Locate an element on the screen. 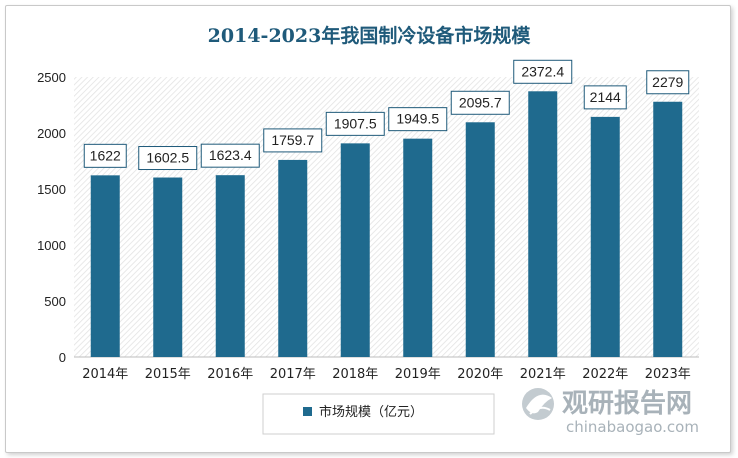 This screenshot has height=458, width=738. x-tick-label: 2014年 is located at coordinates (105, 374).